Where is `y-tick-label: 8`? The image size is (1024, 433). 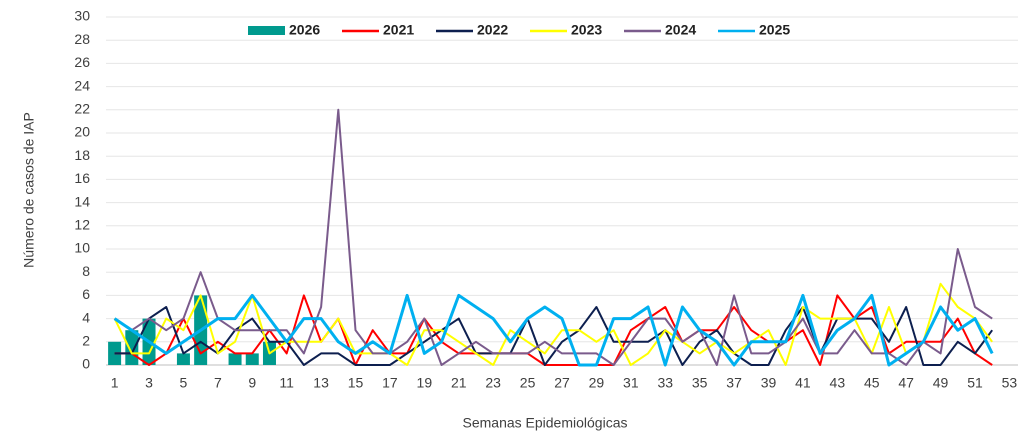
y-tick-label: 8 is located at coordinates (86, 271).